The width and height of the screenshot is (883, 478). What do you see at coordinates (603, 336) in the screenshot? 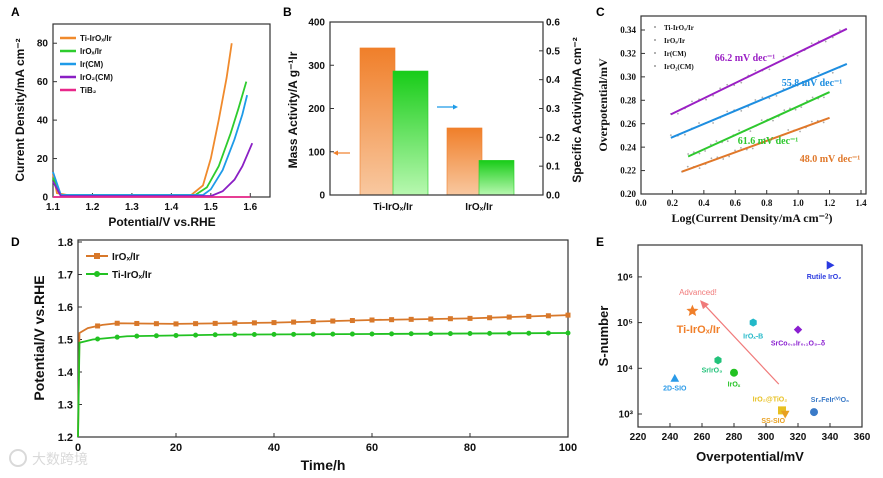
I see `y-axis-label: S-number` at bounding box center [603, 336].